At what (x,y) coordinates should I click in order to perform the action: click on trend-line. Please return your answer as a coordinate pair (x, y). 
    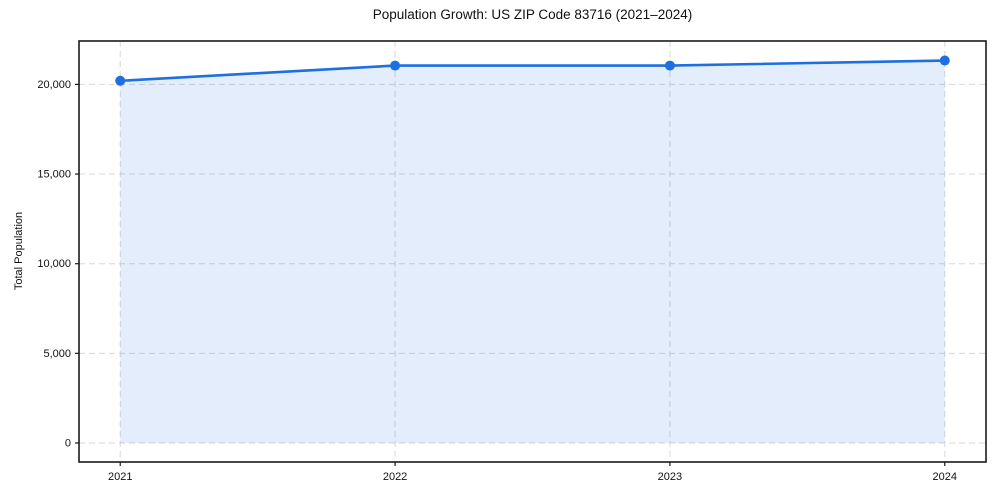
    Looking at the image, I should click on (532, 71).